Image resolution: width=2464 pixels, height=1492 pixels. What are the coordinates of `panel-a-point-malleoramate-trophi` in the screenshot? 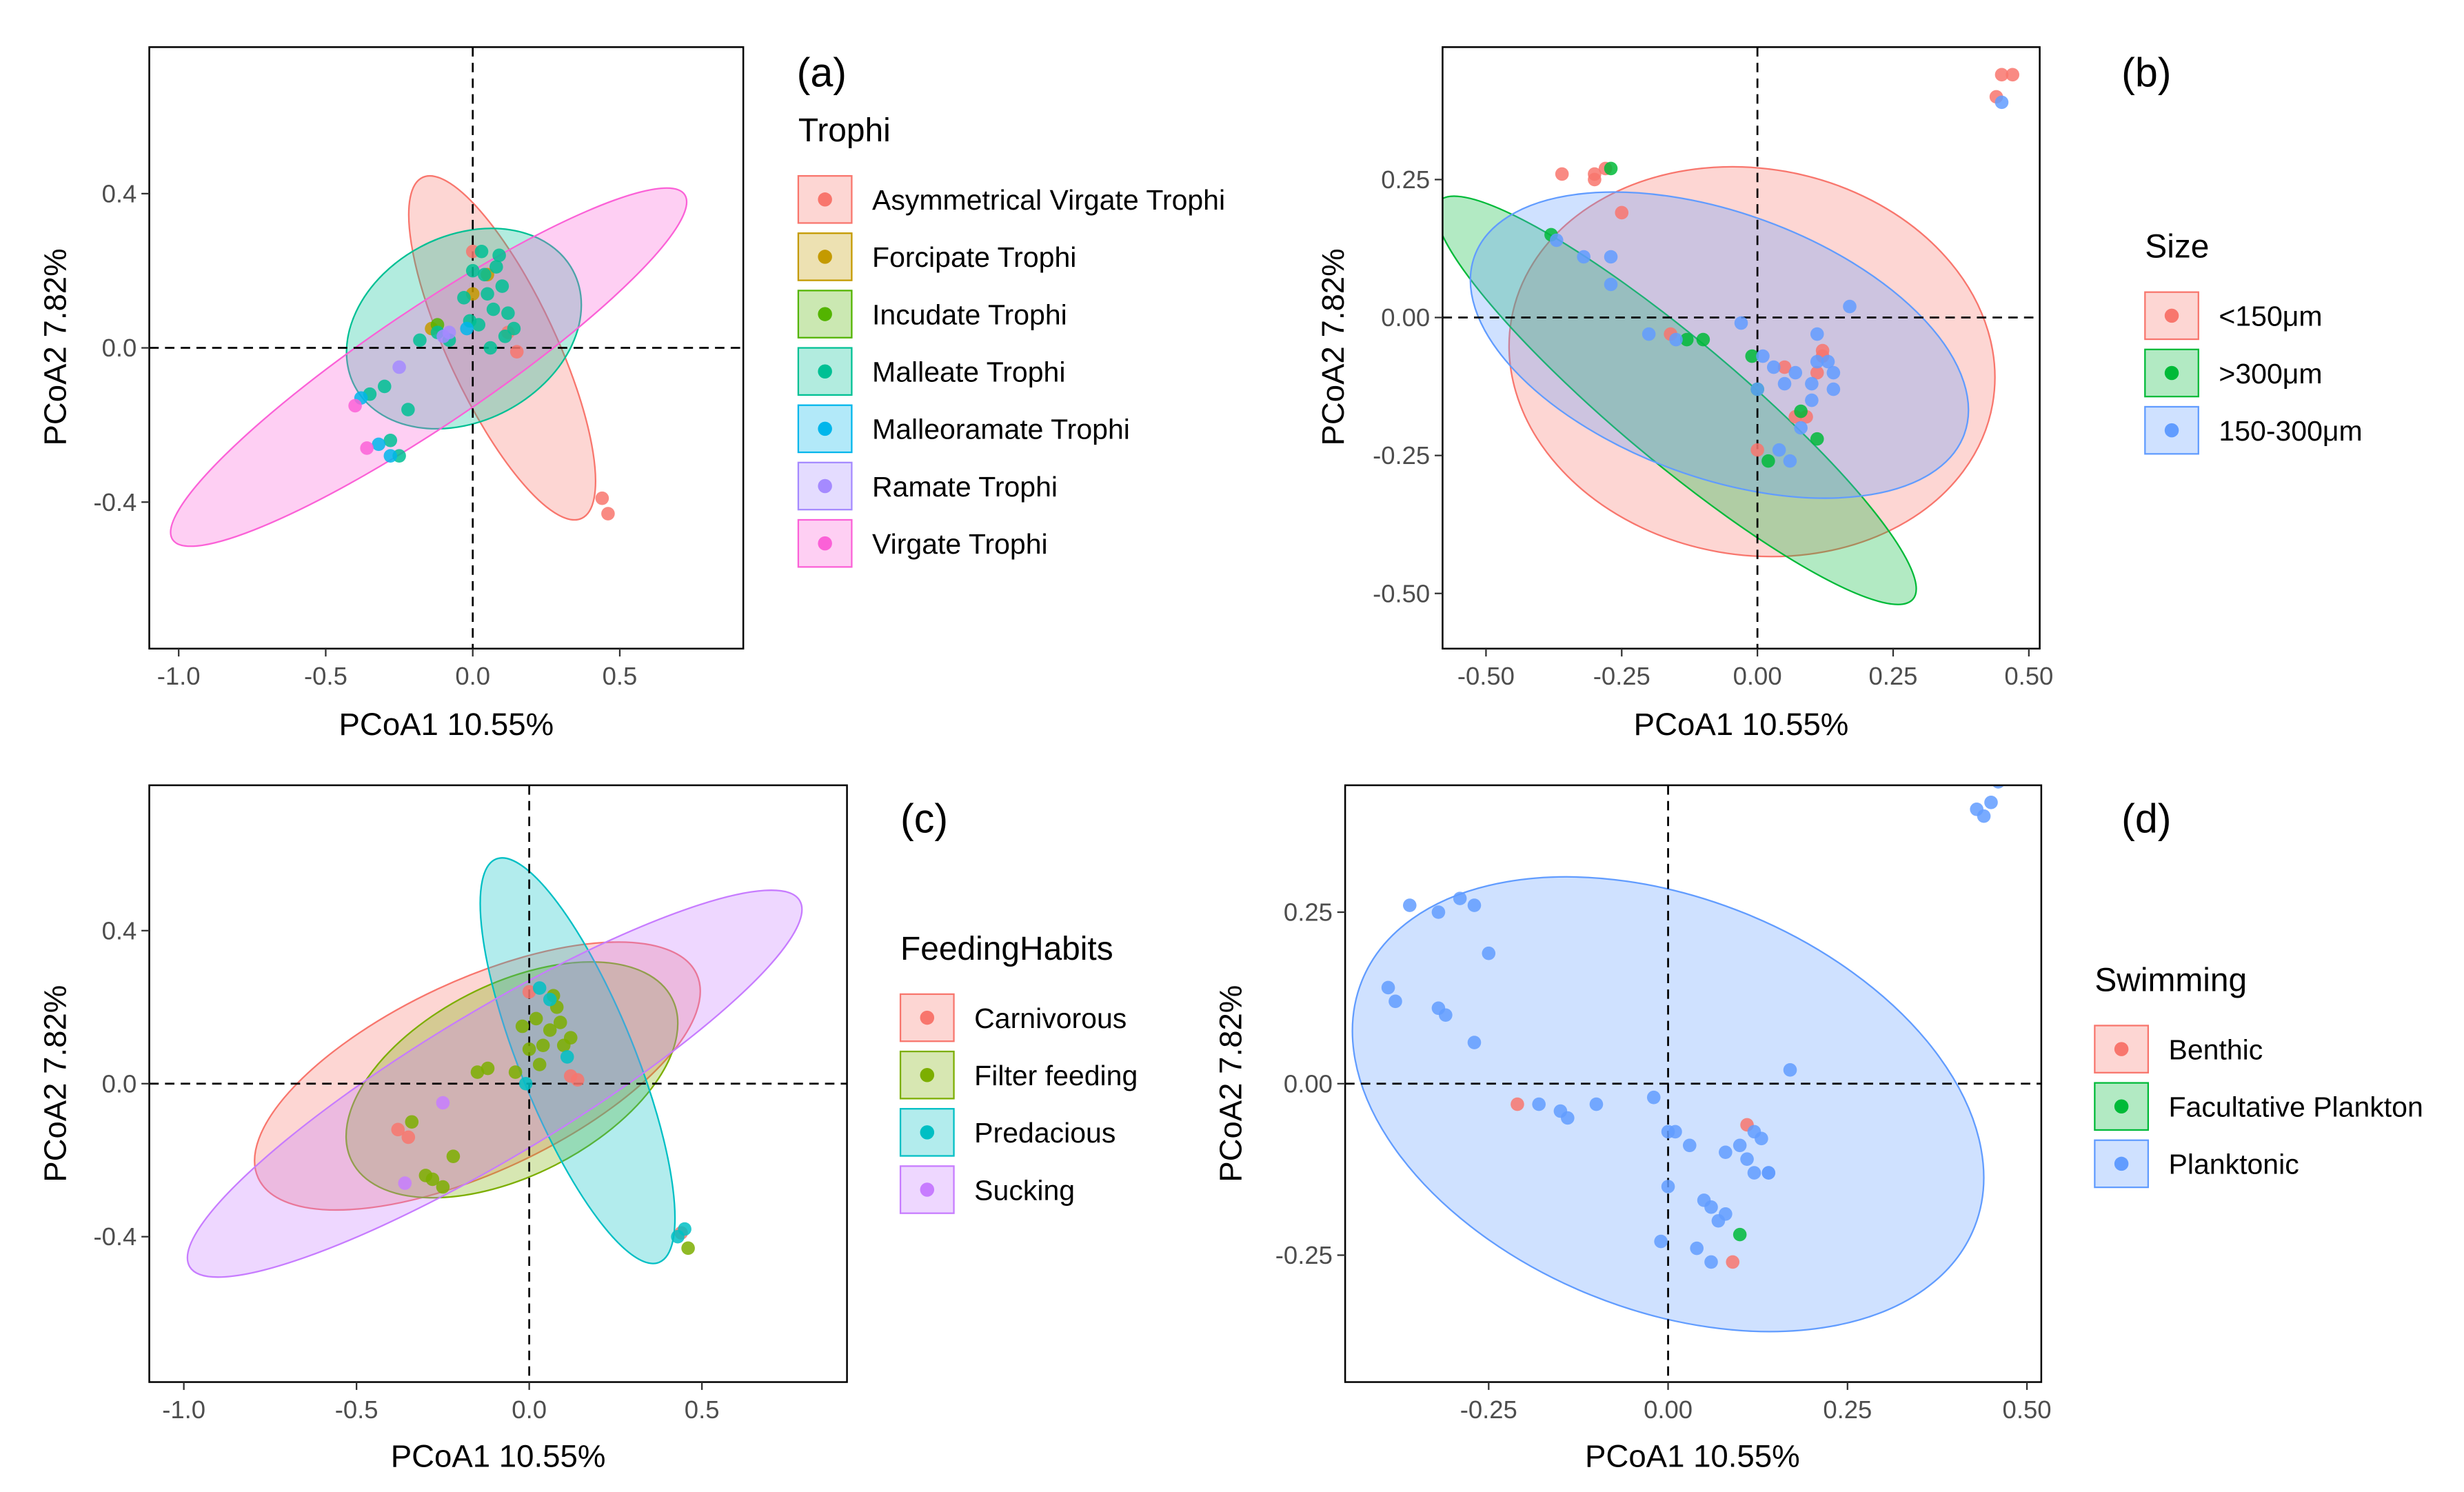 It's located at (467, 328).